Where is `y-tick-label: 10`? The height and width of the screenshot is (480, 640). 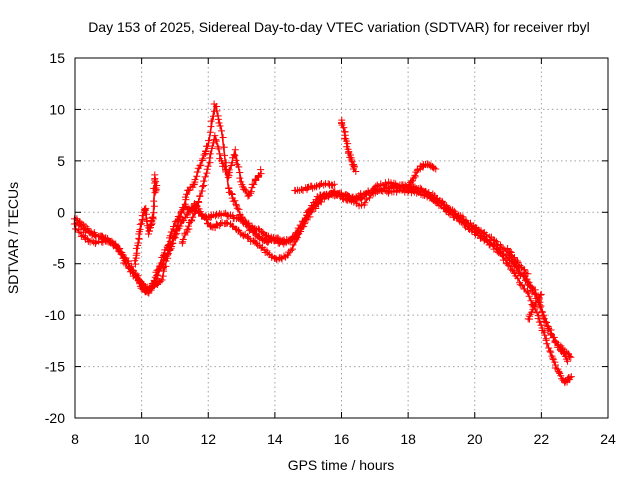 y-tick-label: 10 is located at coordinates (57, 109).